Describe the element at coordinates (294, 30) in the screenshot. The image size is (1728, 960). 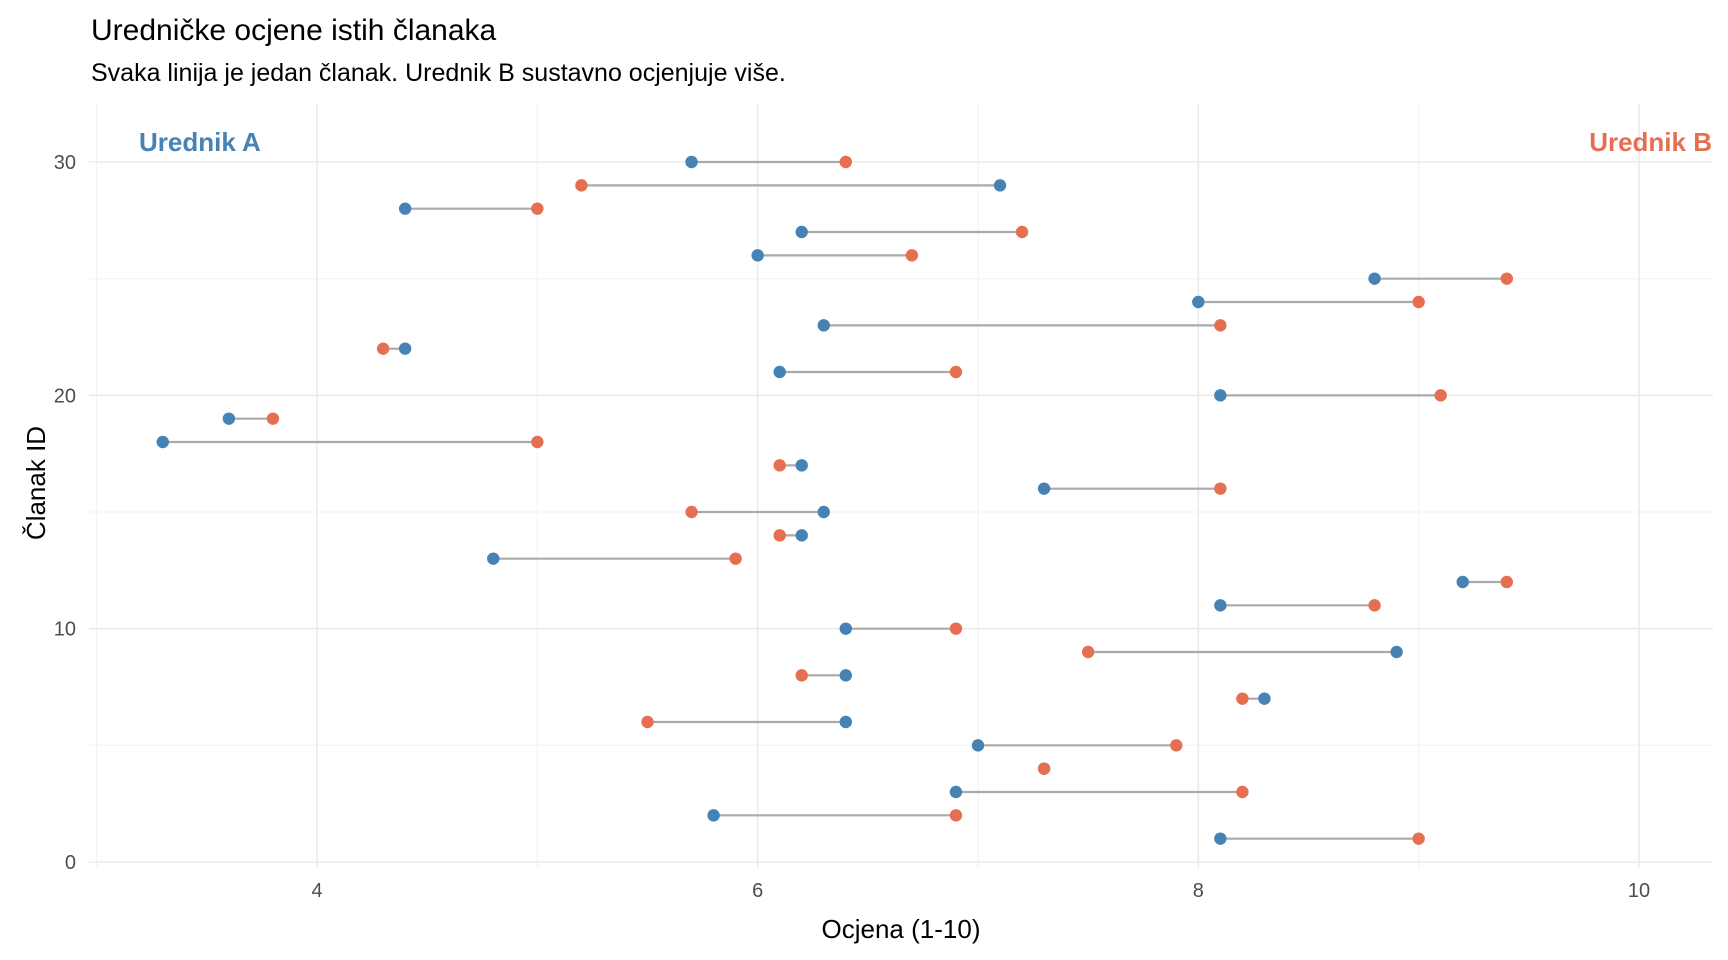
I see `chart-title: Uredničke ocjene istih članaka` at that location.